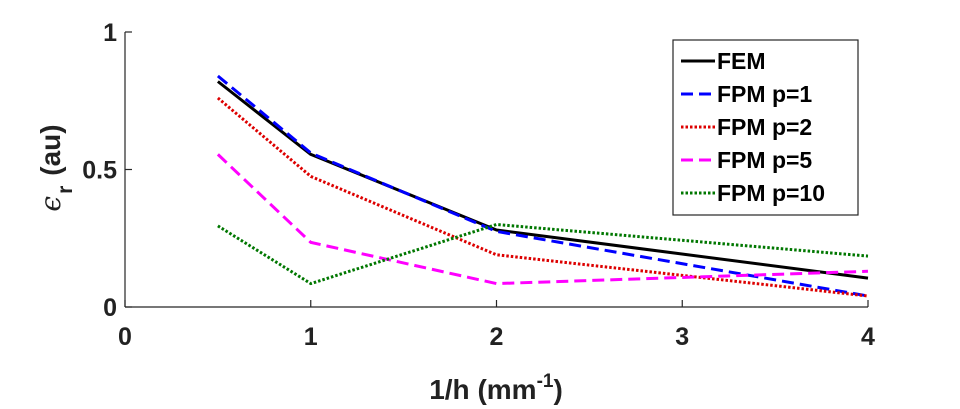  Describe the element at coordinates (65, 190) in the screenshot. I see `y-axis-label-subscript: r` at that location.